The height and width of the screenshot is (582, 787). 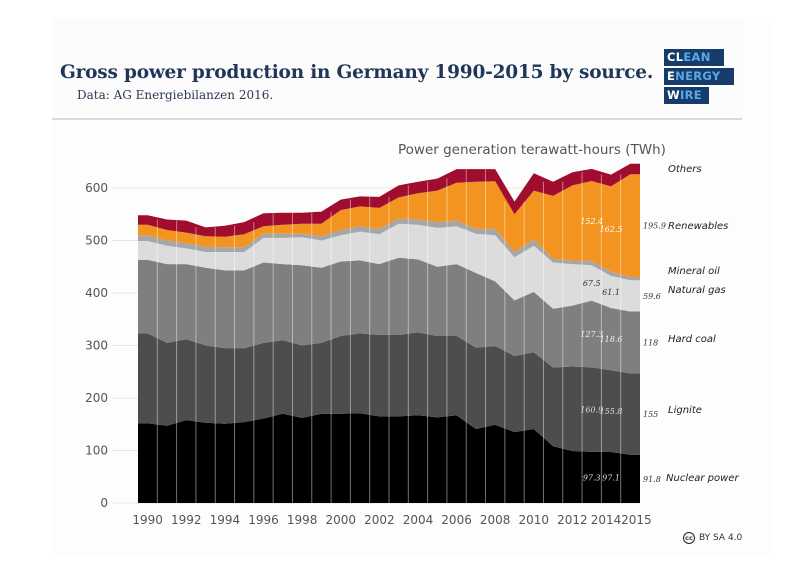 I want to click on area-others, so click(x=389, y=200).